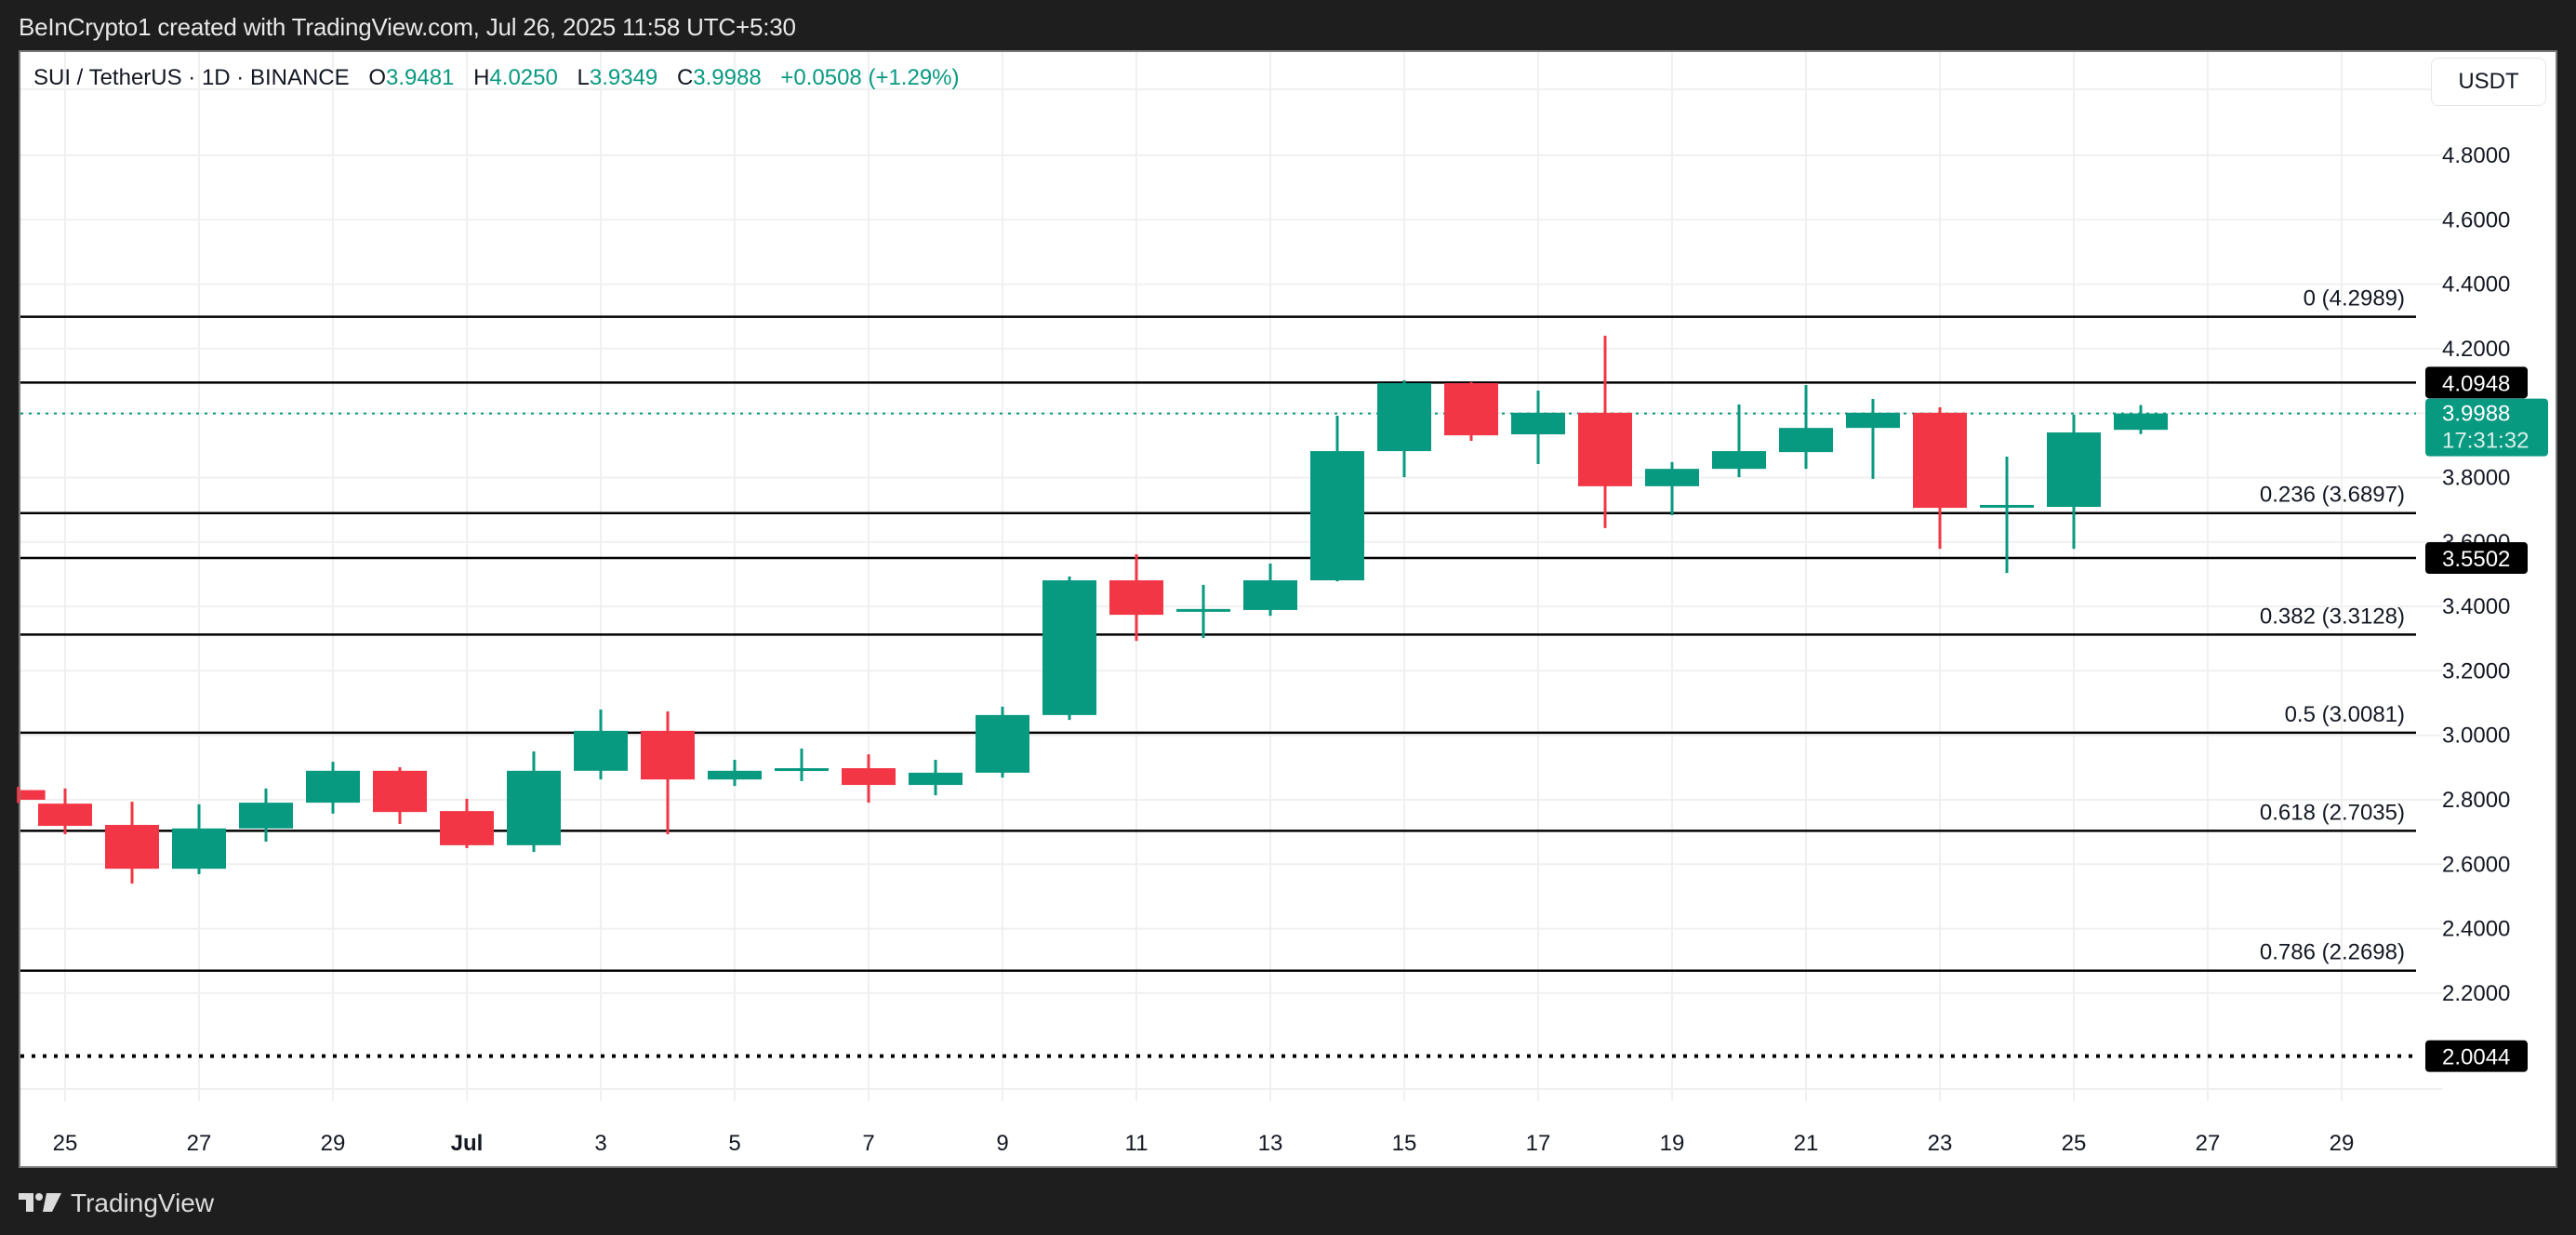 The image size is (2576, 1235). Describe the element at coordinates (2332, 812) in the screenshot. I see `fib-level-label: 0.618 (2.7035)` at that location.